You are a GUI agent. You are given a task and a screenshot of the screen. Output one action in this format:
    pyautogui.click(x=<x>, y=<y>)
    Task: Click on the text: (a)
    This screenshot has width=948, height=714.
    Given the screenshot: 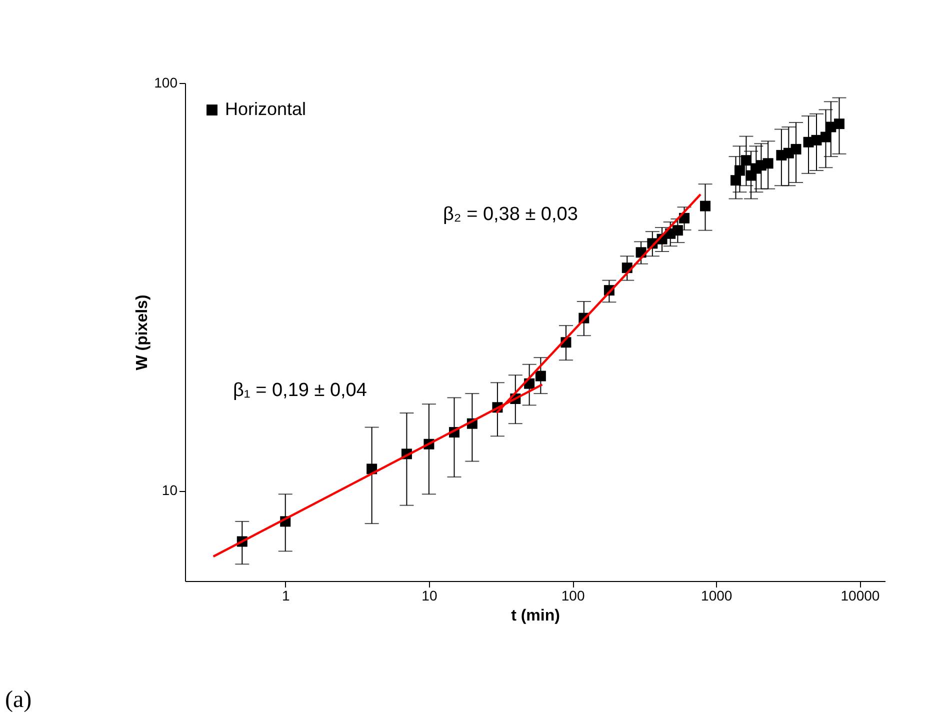 What is the action you would take?
    pyautogui.click(x=18, y=700)
    